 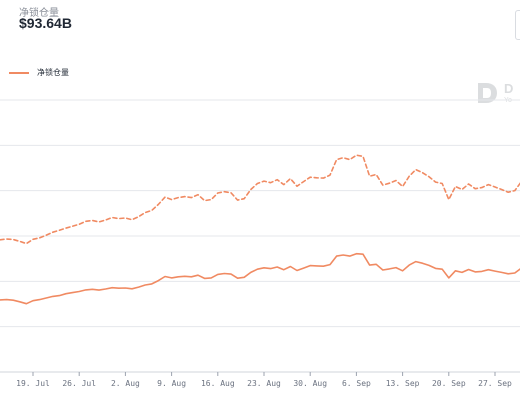 I want to click on legend-swatch, so click(x=19, y=72).